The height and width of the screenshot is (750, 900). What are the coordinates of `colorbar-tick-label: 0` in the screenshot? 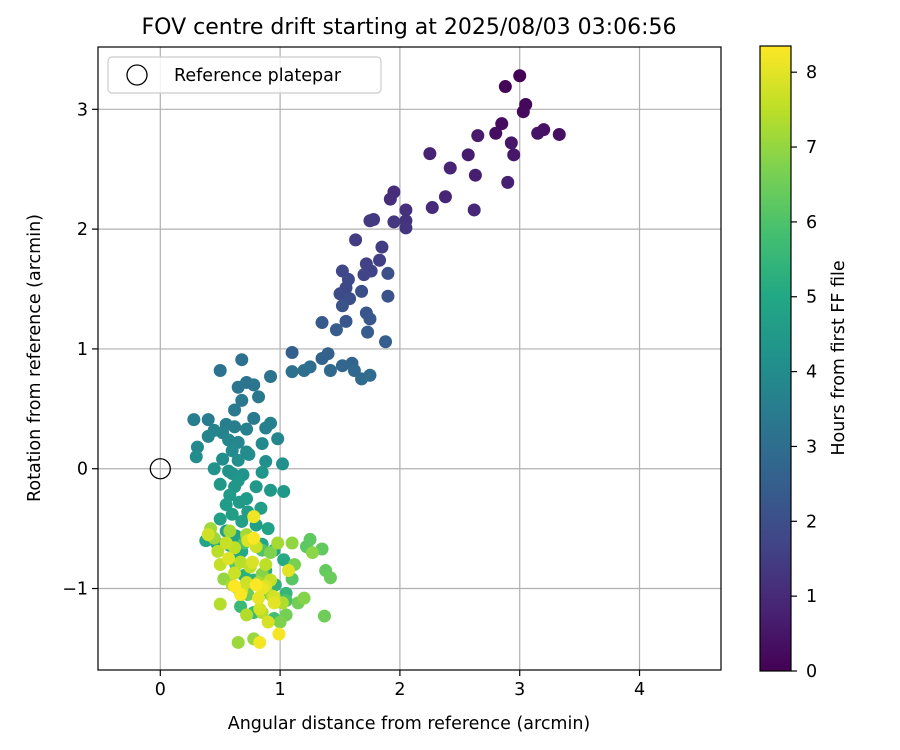 It's located at (811, 672).